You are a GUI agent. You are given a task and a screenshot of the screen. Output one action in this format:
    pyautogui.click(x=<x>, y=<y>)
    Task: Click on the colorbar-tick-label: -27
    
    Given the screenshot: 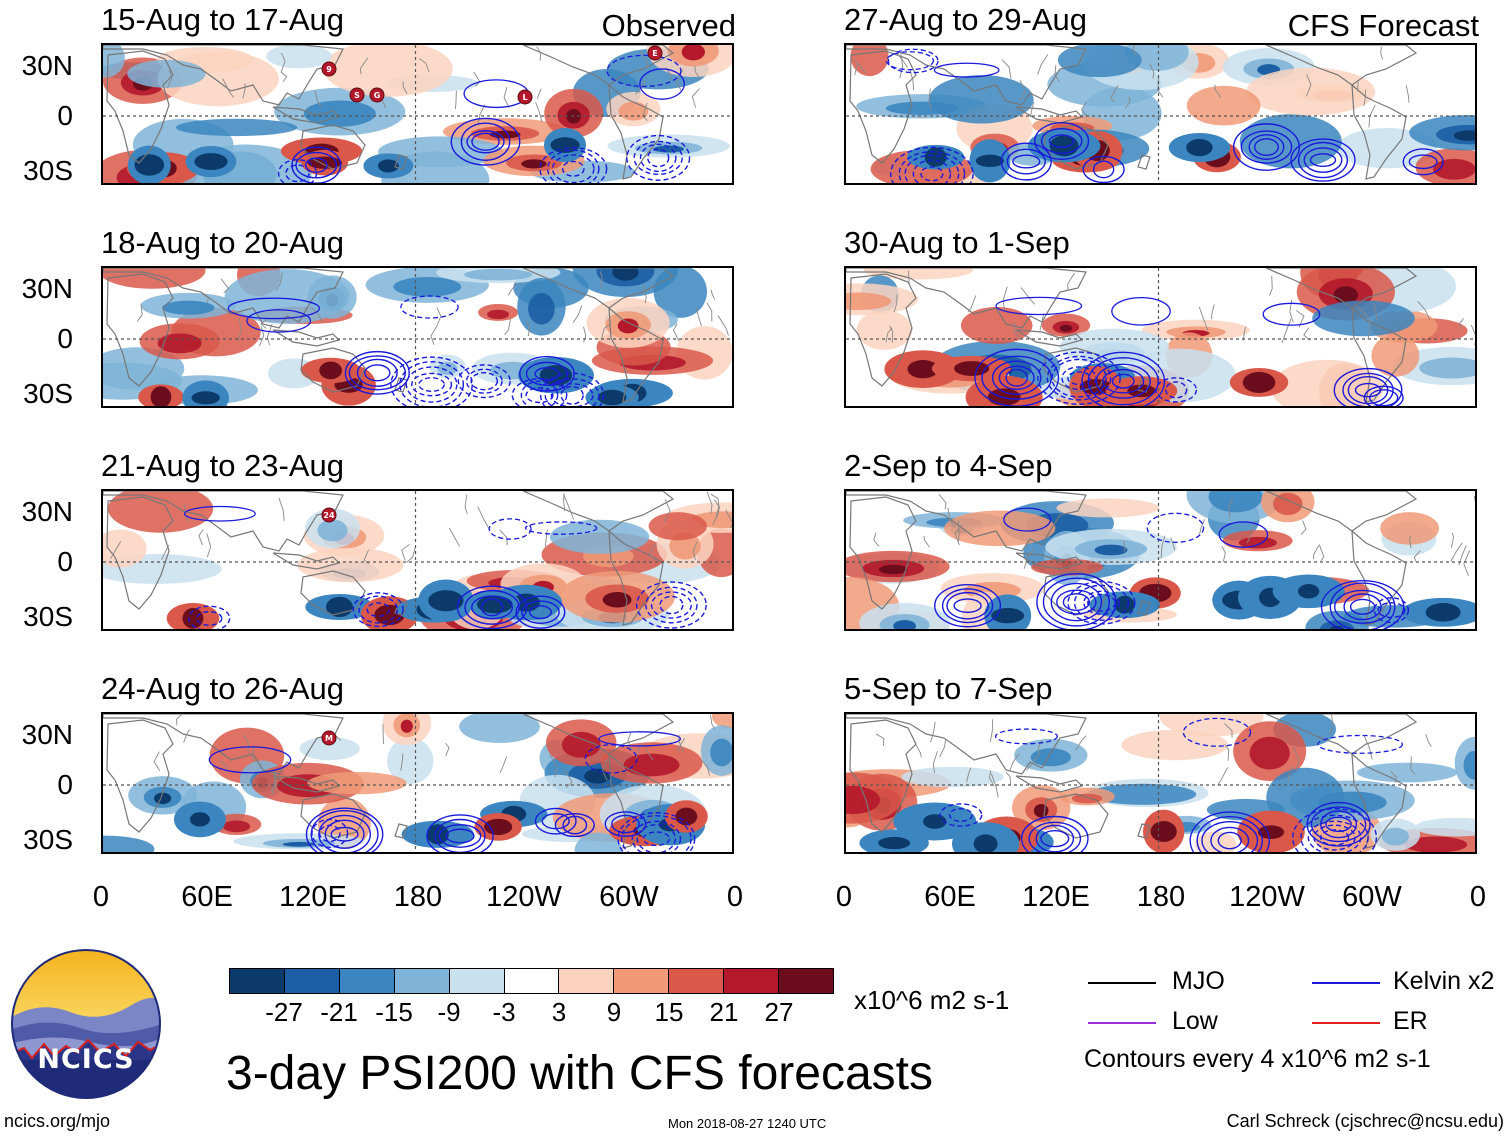 What is the action you would take?
    pyautogui.click(x=284, y=1012)
    